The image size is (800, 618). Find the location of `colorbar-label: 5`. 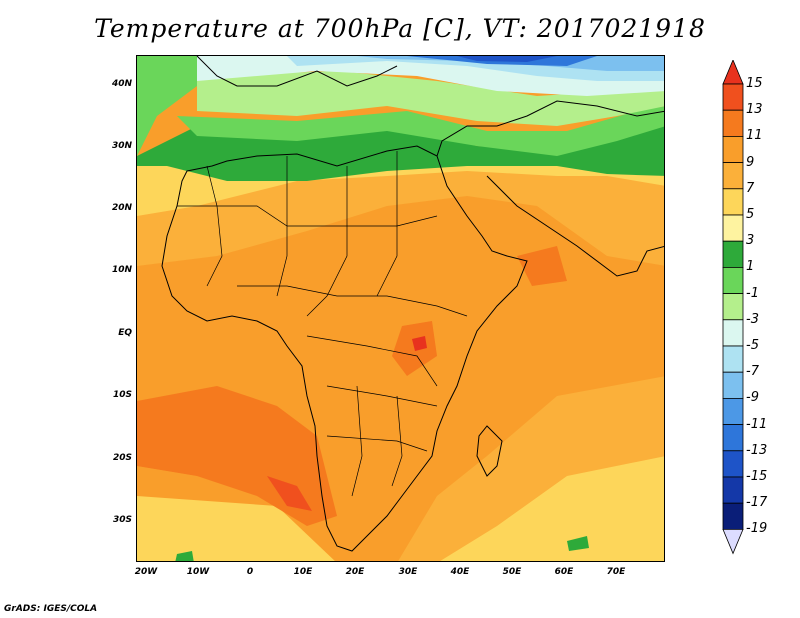

colorbar-label: 5 is located at coordinates (750, 214).